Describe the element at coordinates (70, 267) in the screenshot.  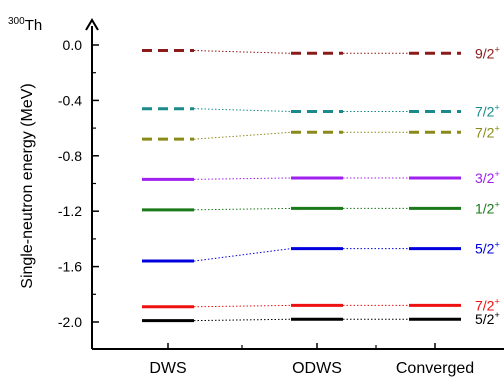
I see `y-tick-label: -1.6` at that location.